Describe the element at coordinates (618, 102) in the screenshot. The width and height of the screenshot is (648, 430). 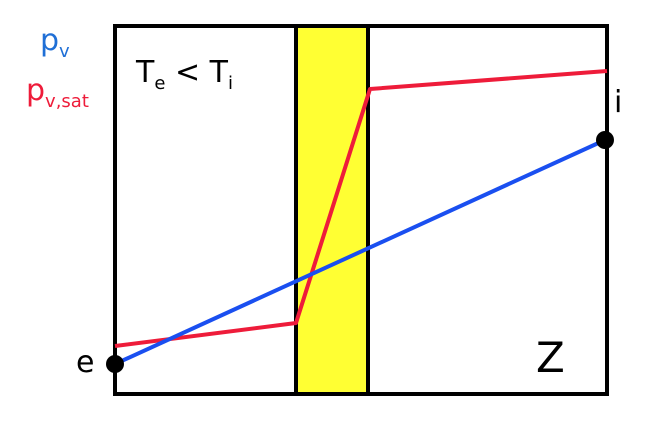
I see `label-interior: i` at that location.